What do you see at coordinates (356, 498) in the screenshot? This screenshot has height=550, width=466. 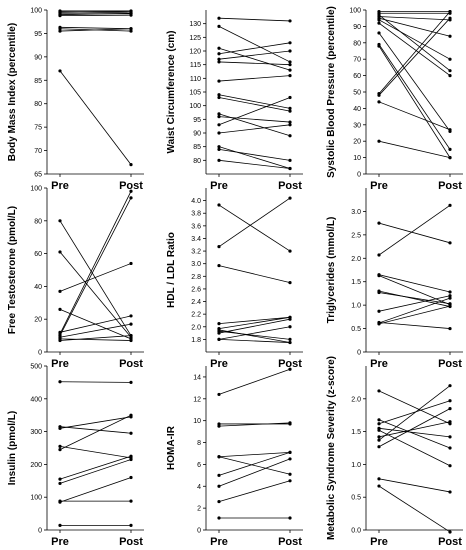 I see `y-tick-label: 0.5` at bounding box center [356, 498].